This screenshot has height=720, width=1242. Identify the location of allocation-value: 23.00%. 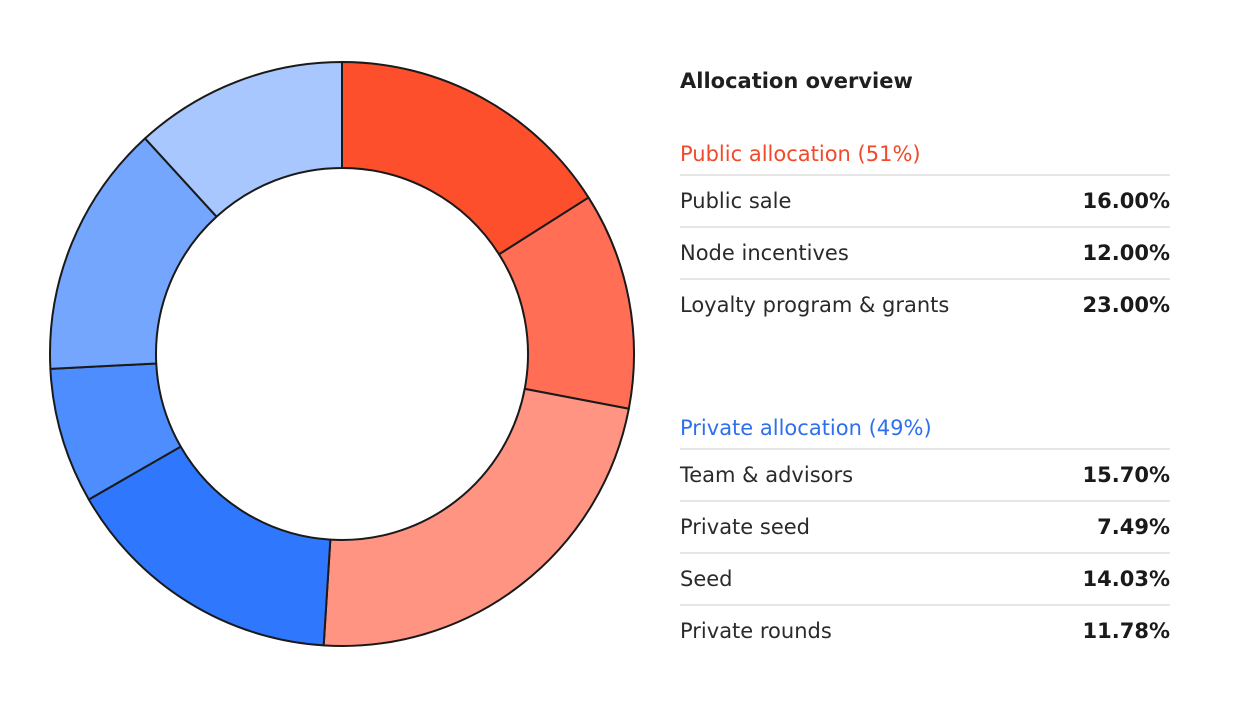
(1126, 305).